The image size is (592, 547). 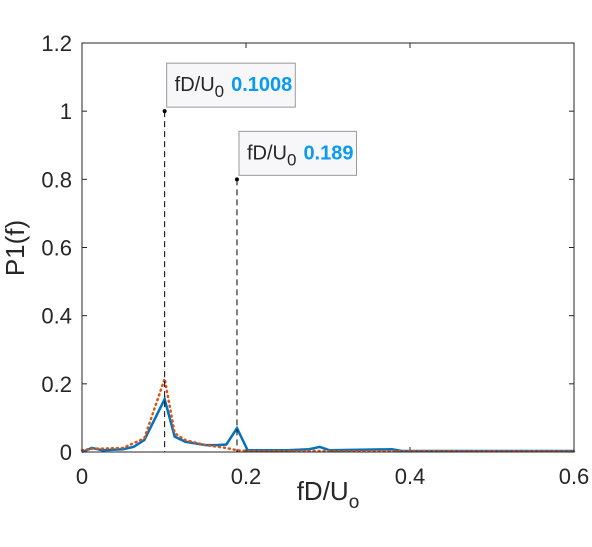 I want to click on y-axis-label: P1(f), so click(x=15, y=248).